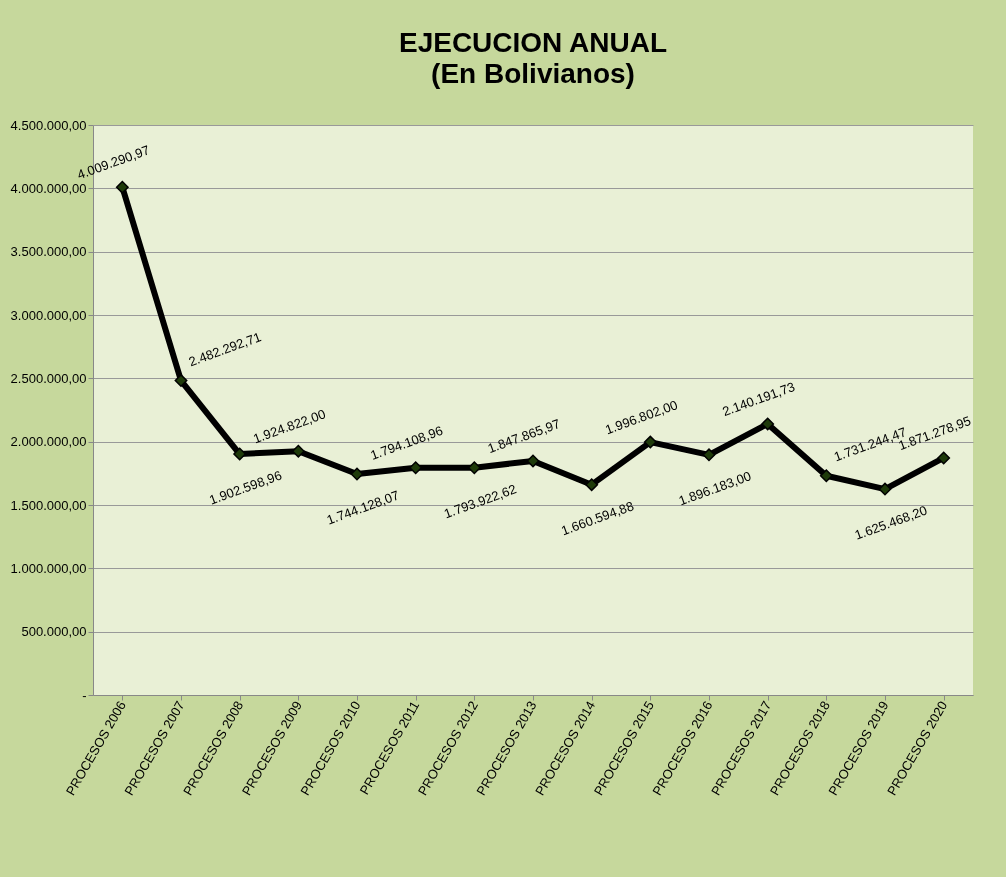 The image size is (1006, 877). I want to click on y-tick-label: 2.000.000,00, so click(48, 442).